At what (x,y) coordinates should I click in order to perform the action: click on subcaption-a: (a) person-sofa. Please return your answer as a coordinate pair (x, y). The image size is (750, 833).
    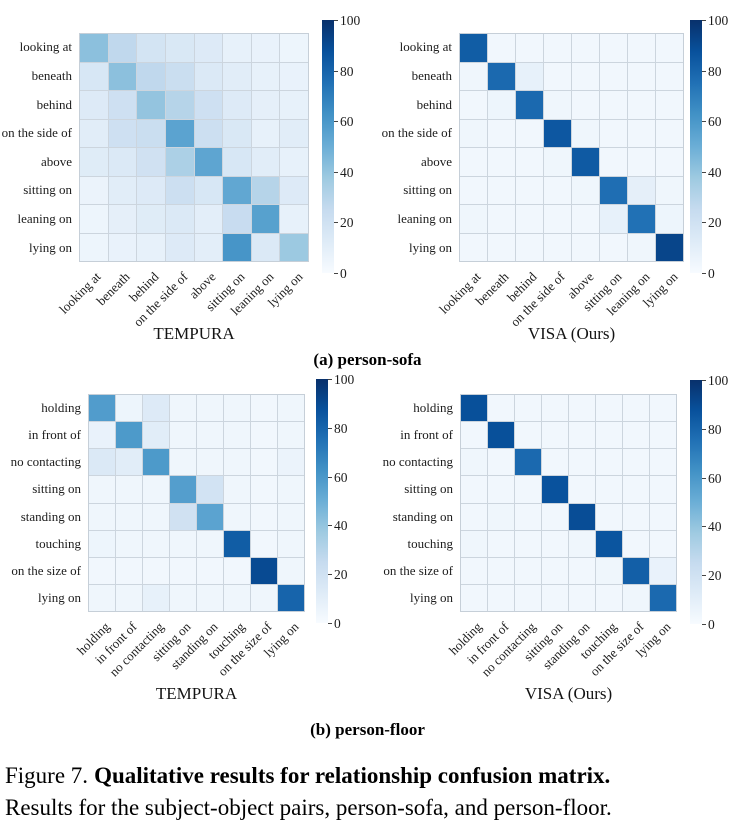
    Looking at the image, I should click on (367, 359).